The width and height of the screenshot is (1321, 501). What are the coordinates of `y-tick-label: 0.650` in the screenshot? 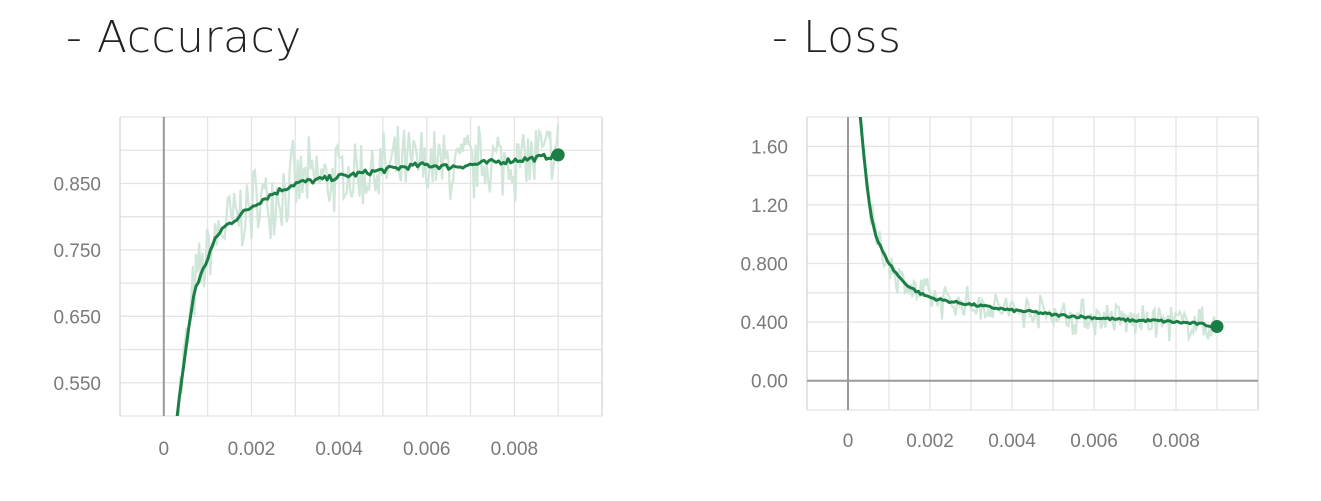 It's located at (77, 317).